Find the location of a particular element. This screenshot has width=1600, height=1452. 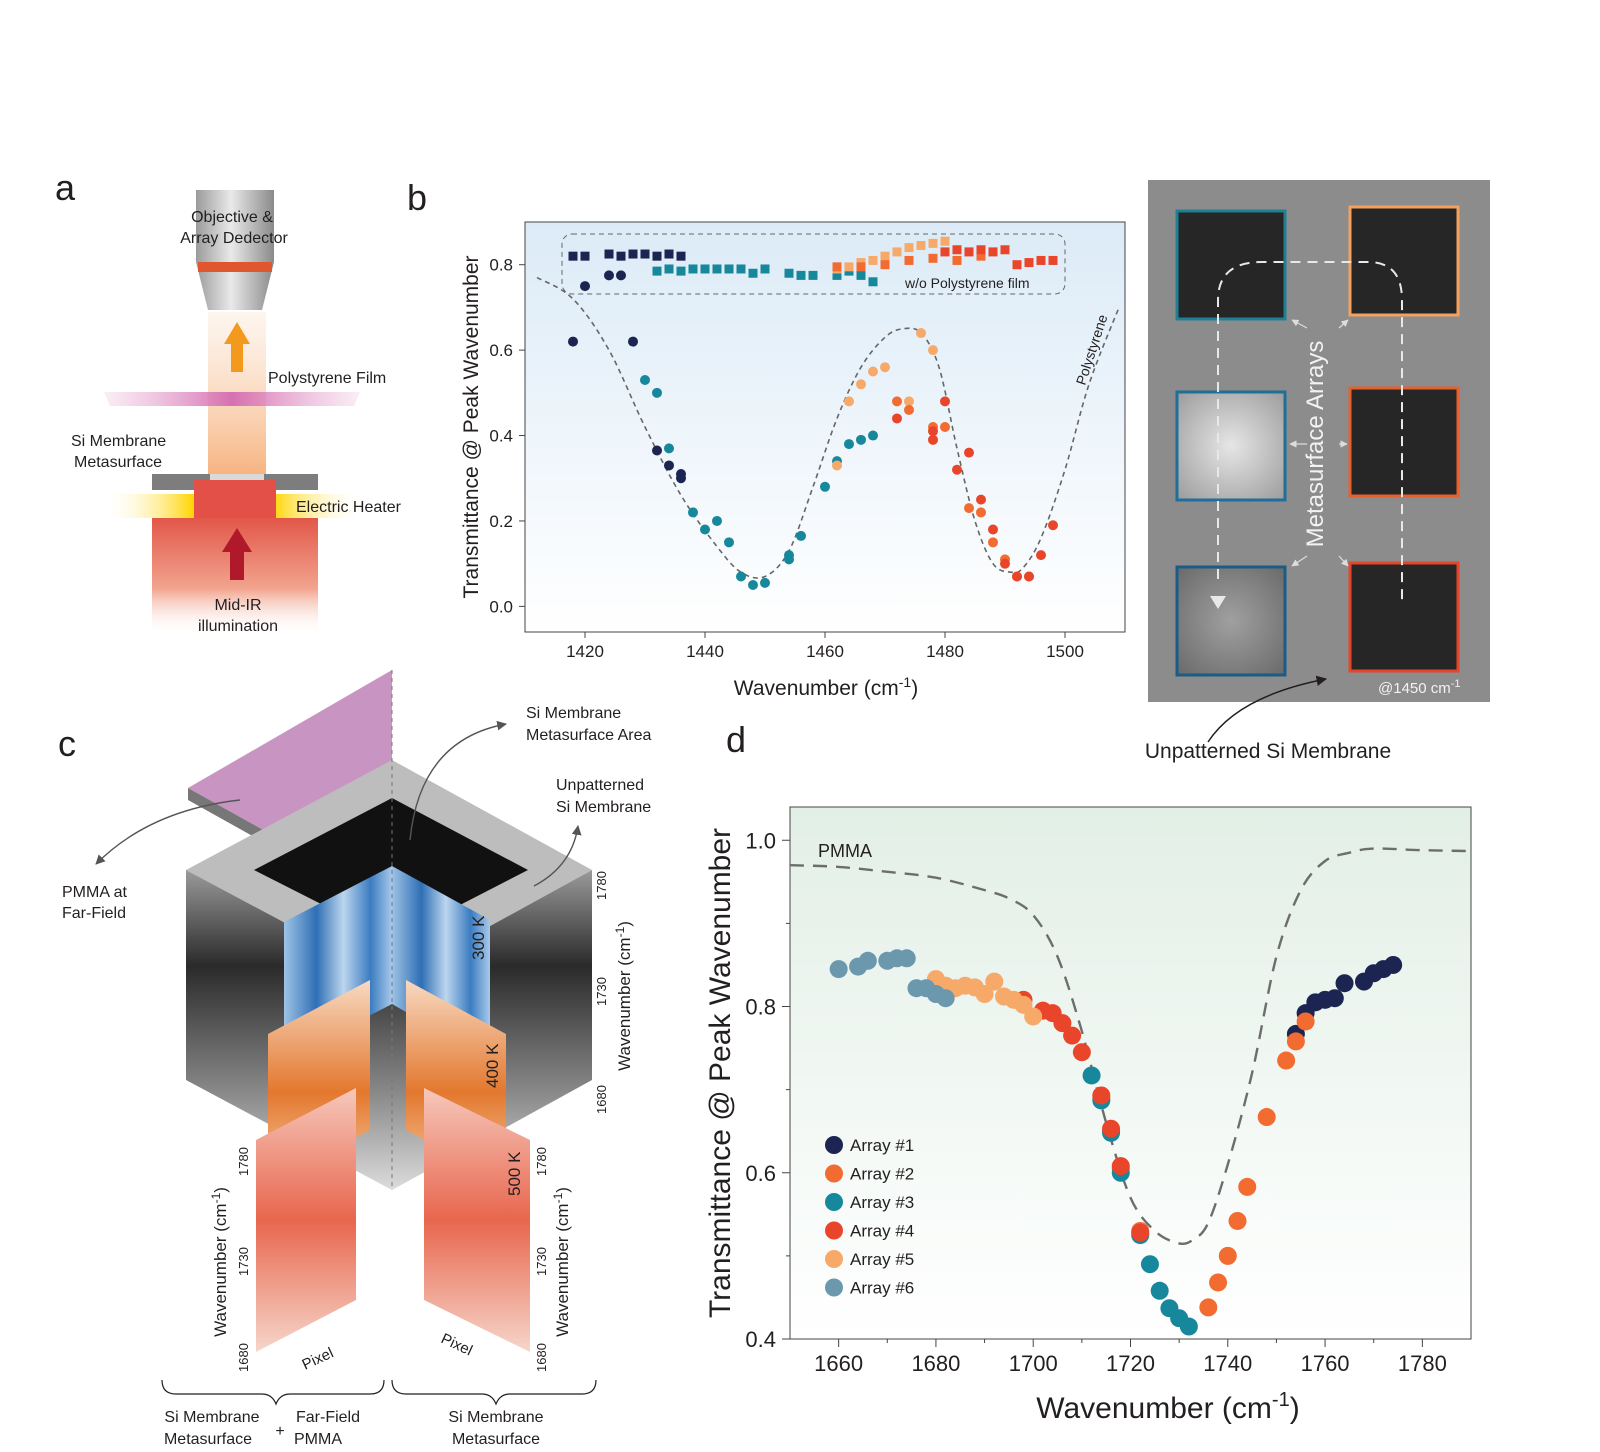

metasurface-pattern is located at coordinates (237, 477).